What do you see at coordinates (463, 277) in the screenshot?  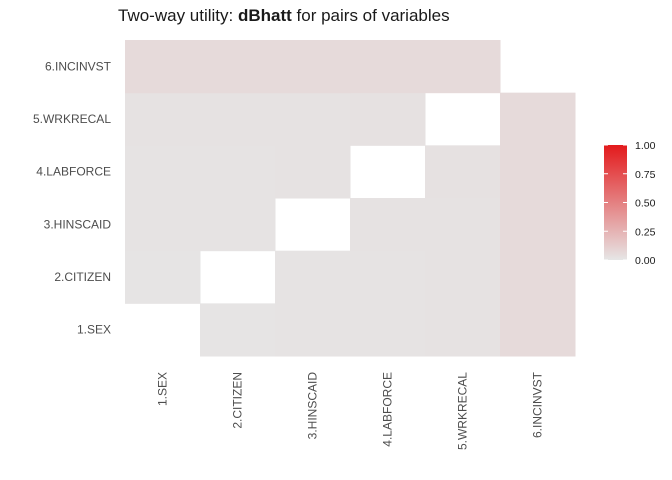 I see `heatmap-cell-5.WRKRECAL-2.CITIZEN` at bounding box center [463, 277].